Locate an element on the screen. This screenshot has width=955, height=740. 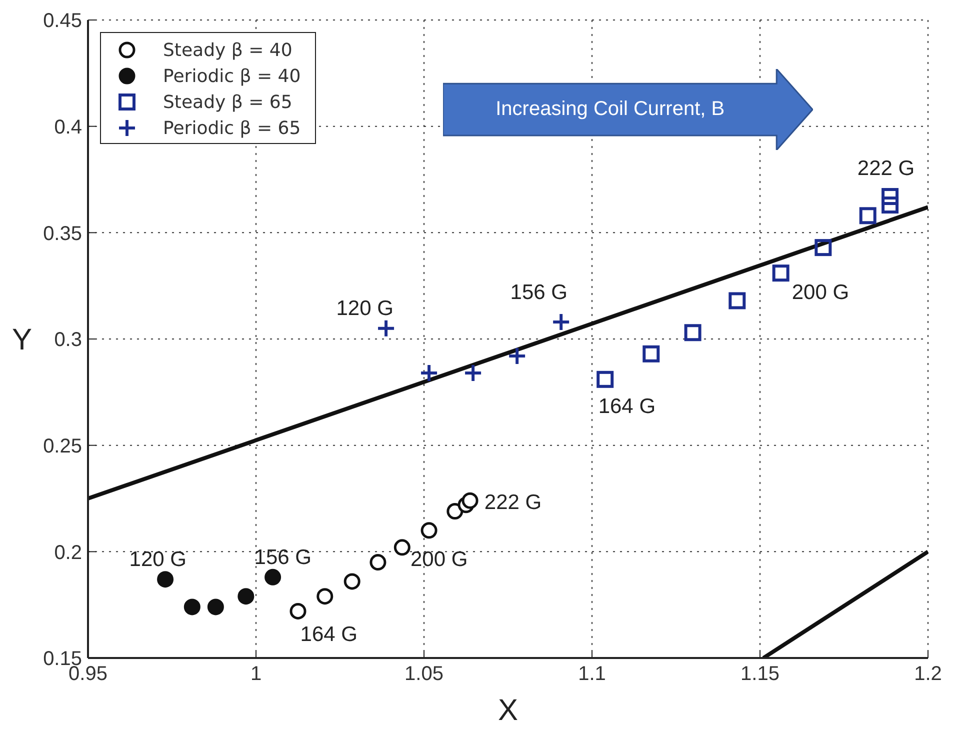
y-tick-label: 0.45 is located at coordinates (62, 21).